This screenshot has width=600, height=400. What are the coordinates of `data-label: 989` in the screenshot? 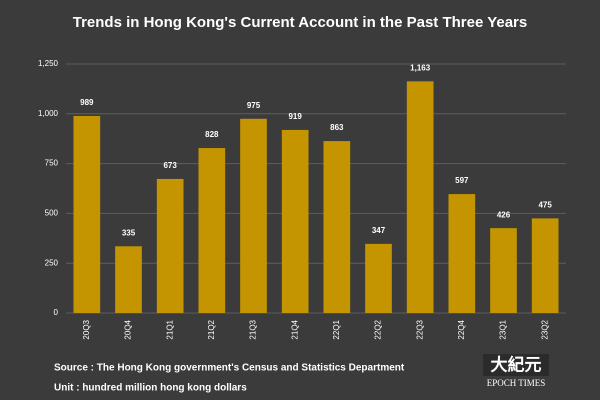 It's located at (87, 102).